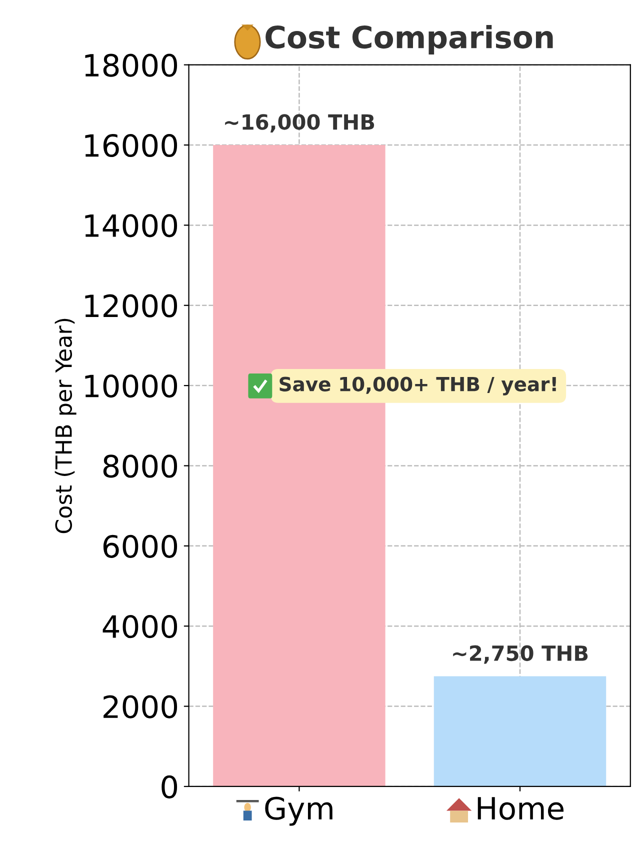 This screenshot has width=640, height=853. I want to click on chart-title: Cost Comparison, so click(409, 39).